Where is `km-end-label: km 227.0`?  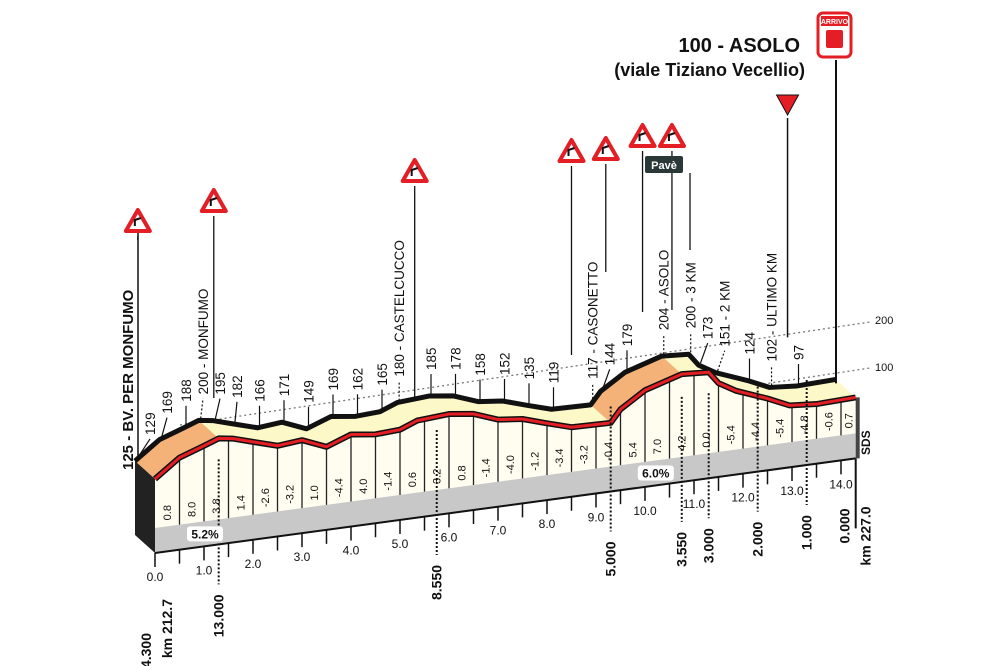 km-end-label: km 227.0 is located at coordinates (866, 535).